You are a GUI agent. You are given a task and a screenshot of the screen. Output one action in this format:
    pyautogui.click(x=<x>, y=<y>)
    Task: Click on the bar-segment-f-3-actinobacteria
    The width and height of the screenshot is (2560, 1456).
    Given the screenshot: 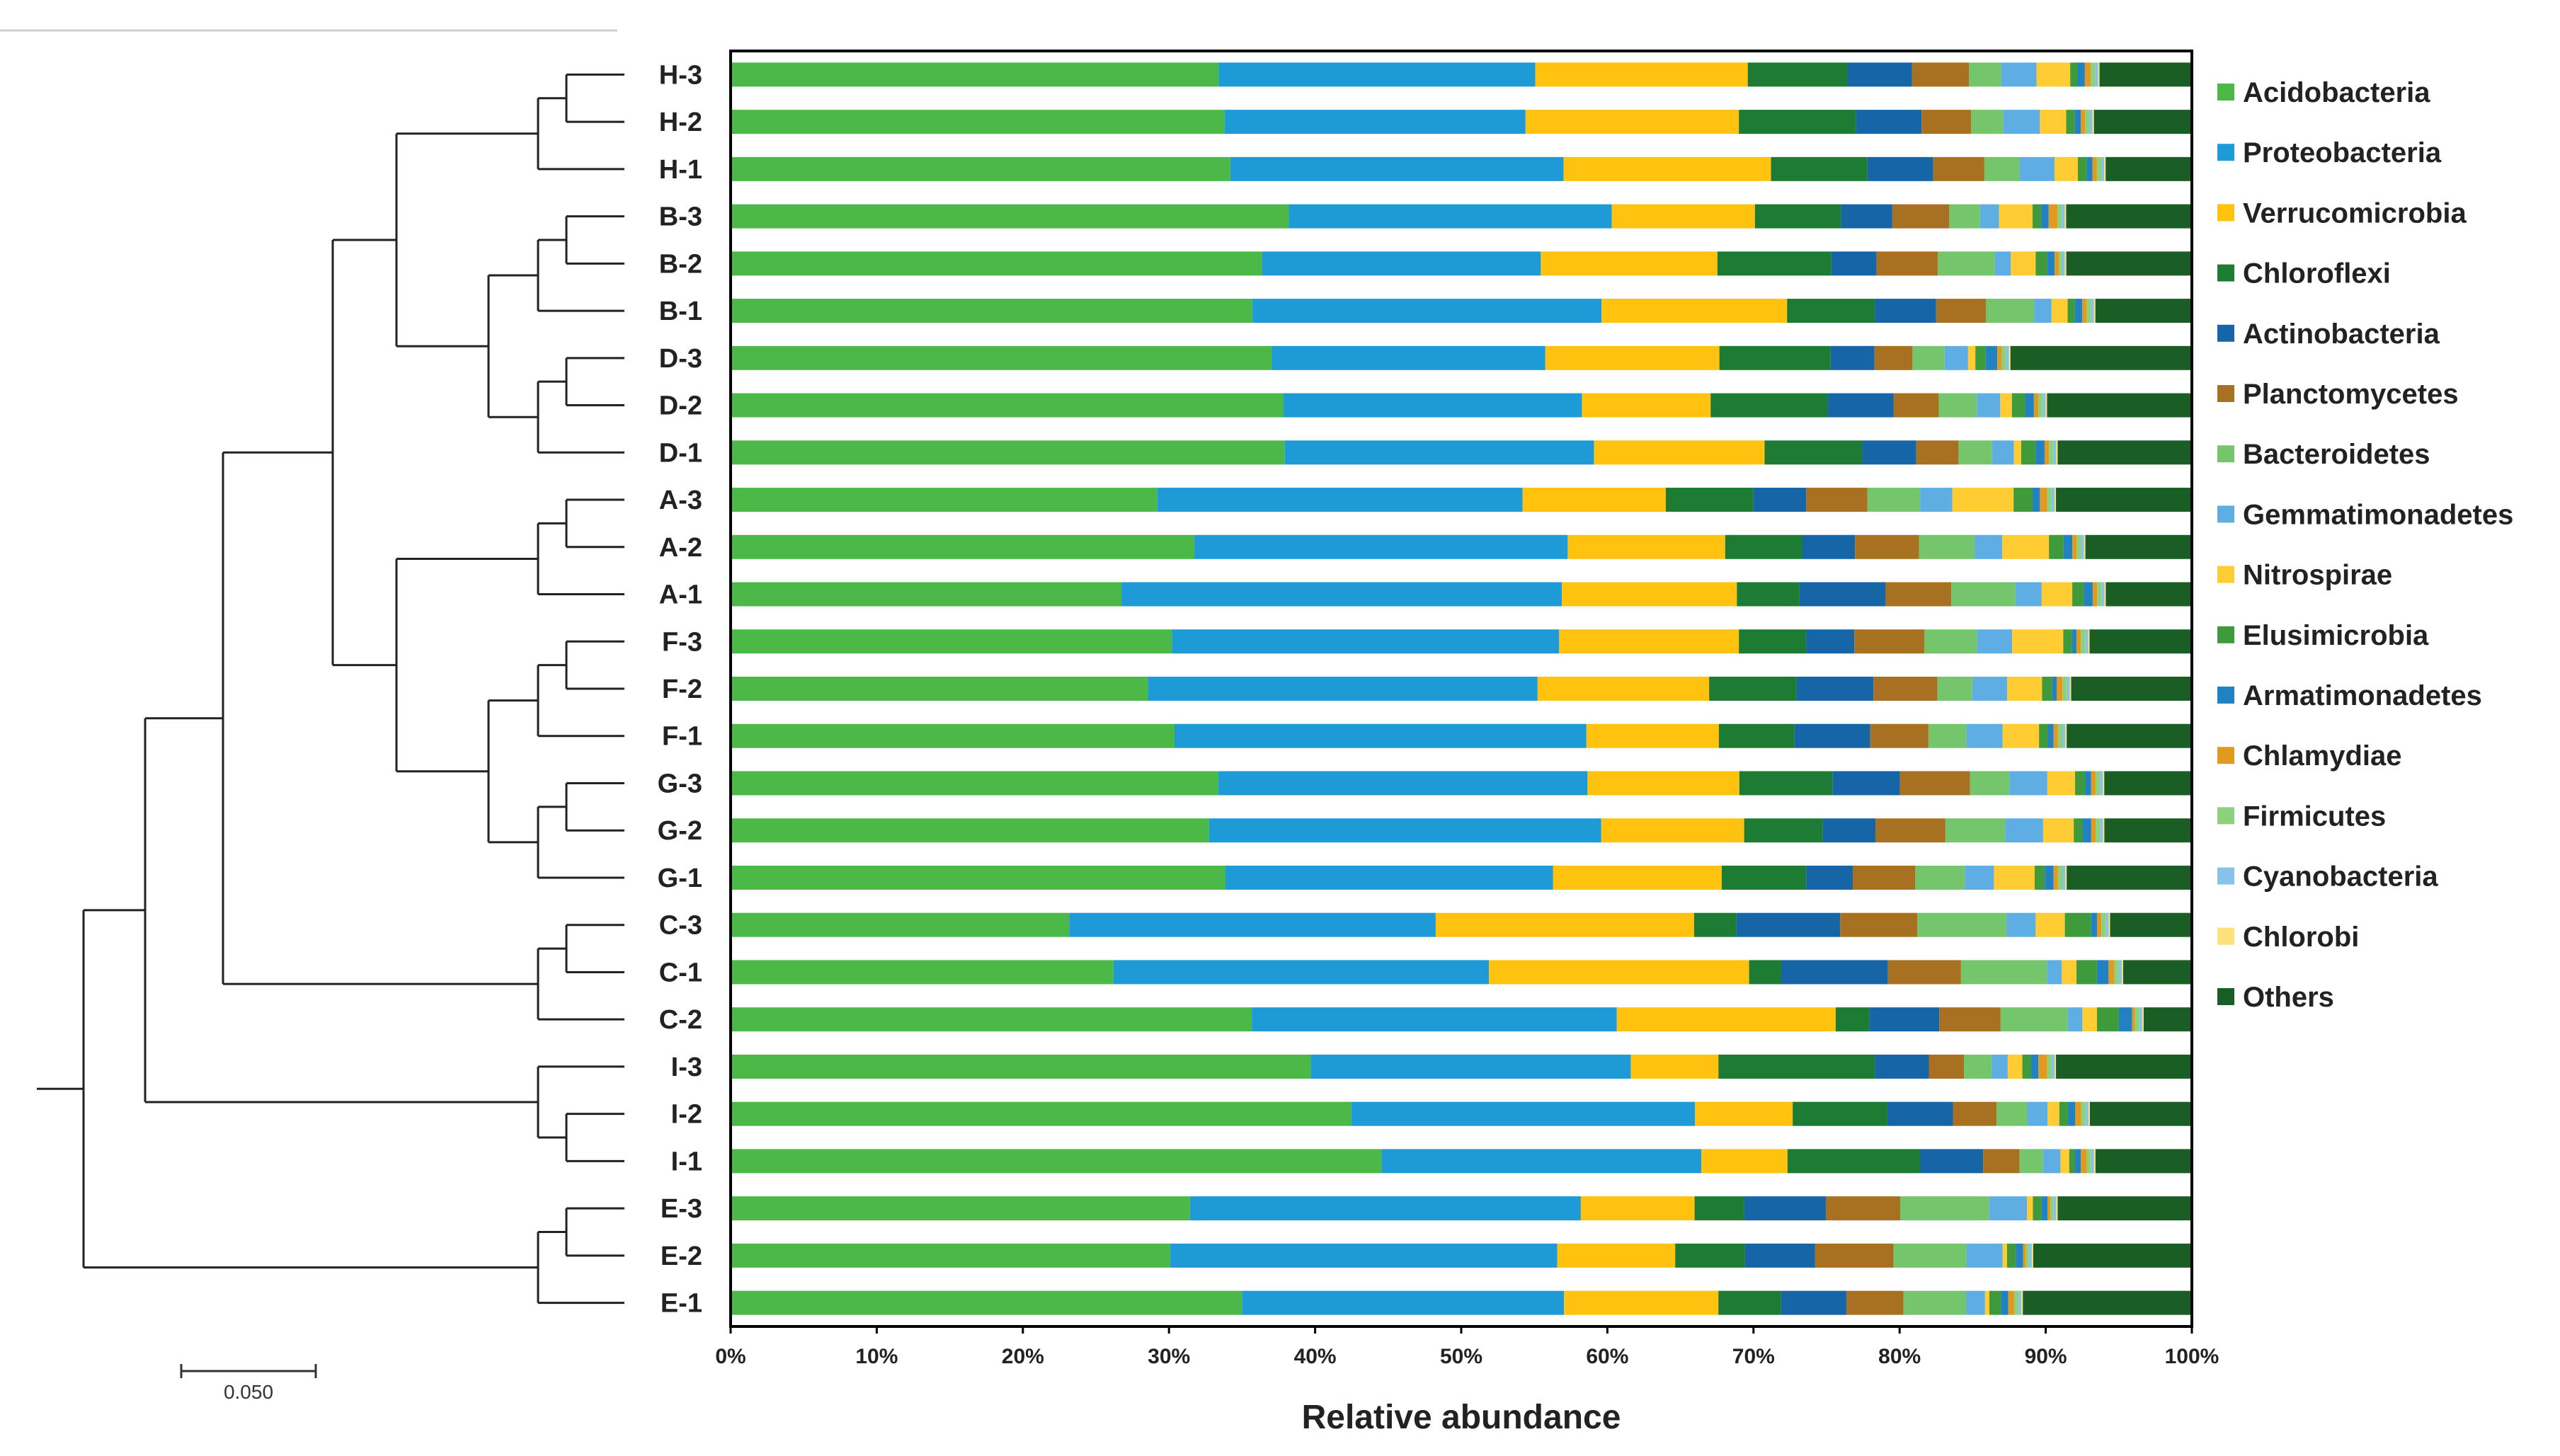 What is the action you would take?
    pyautogui.click(x=1830, y=641)
    